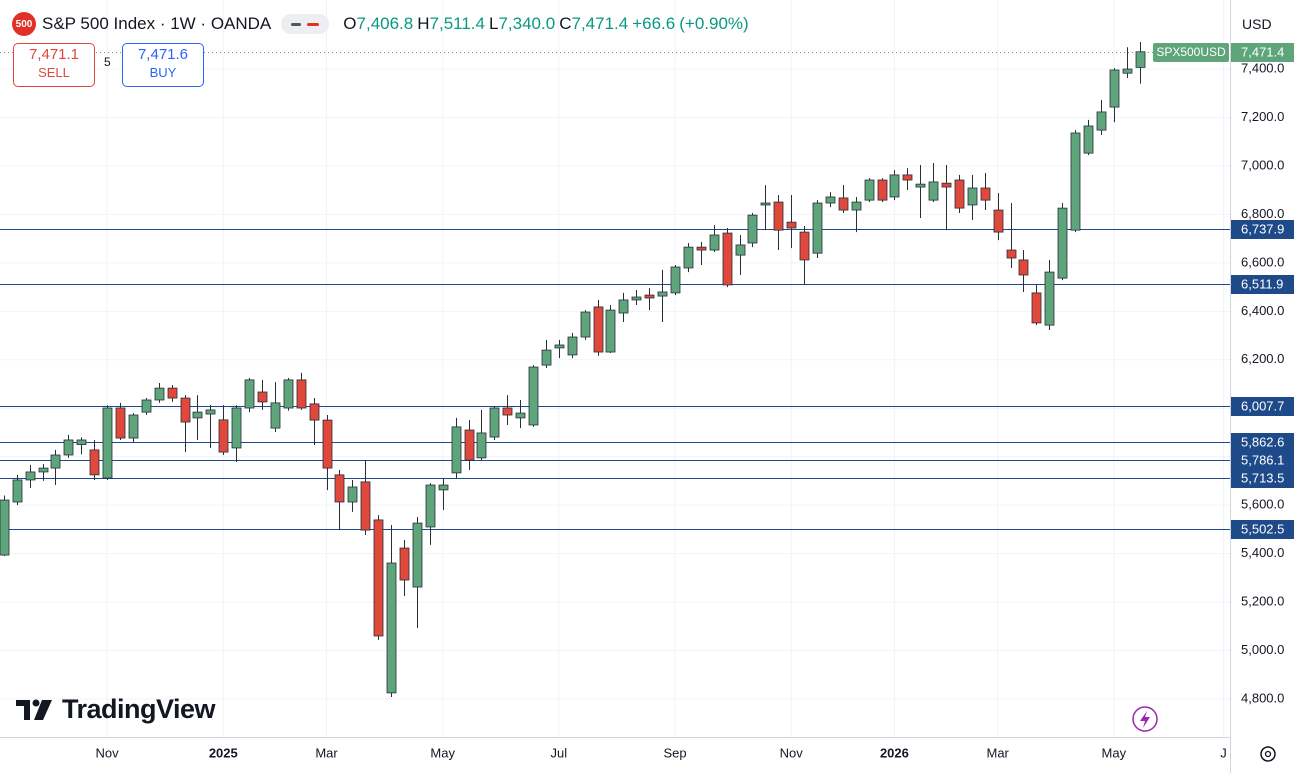  I want to click on y-tick-label: 7,400.0, so click(1262, 67).